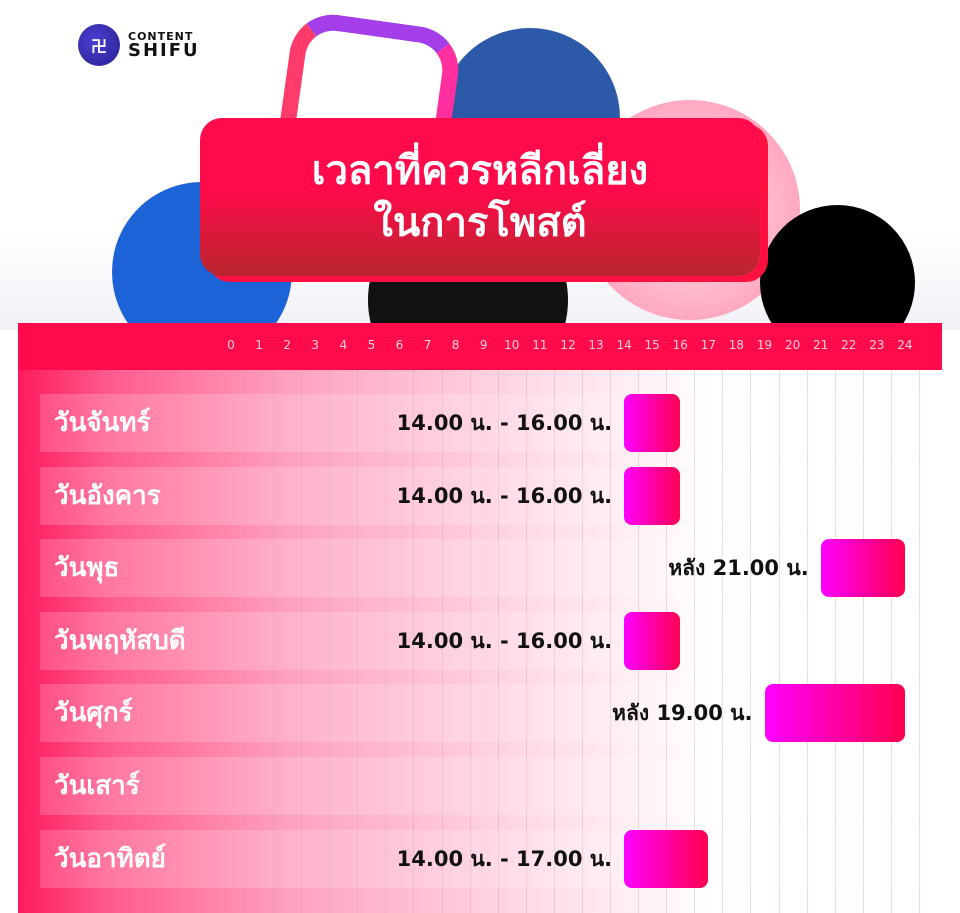 This screenshot has height=913, width=960. Describe the element at coordinates (596, 345) in the screenshot. I see `x-tick-label: 13` at that location.